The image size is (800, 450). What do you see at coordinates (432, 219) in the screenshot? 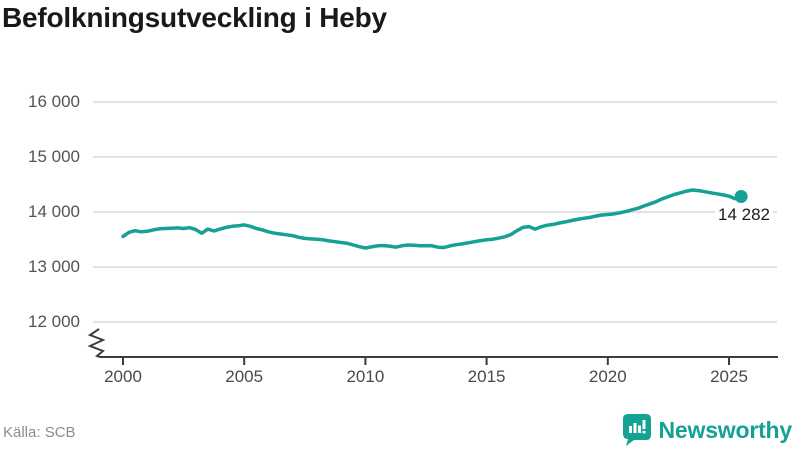
I see `population-line-series` at bounding box center [432, 219].